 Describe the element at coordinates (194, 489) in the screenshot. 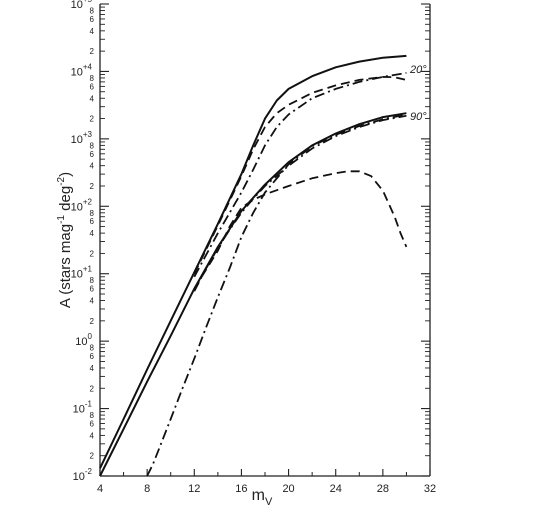

I see `x-tick-label-2: 12` at that location.